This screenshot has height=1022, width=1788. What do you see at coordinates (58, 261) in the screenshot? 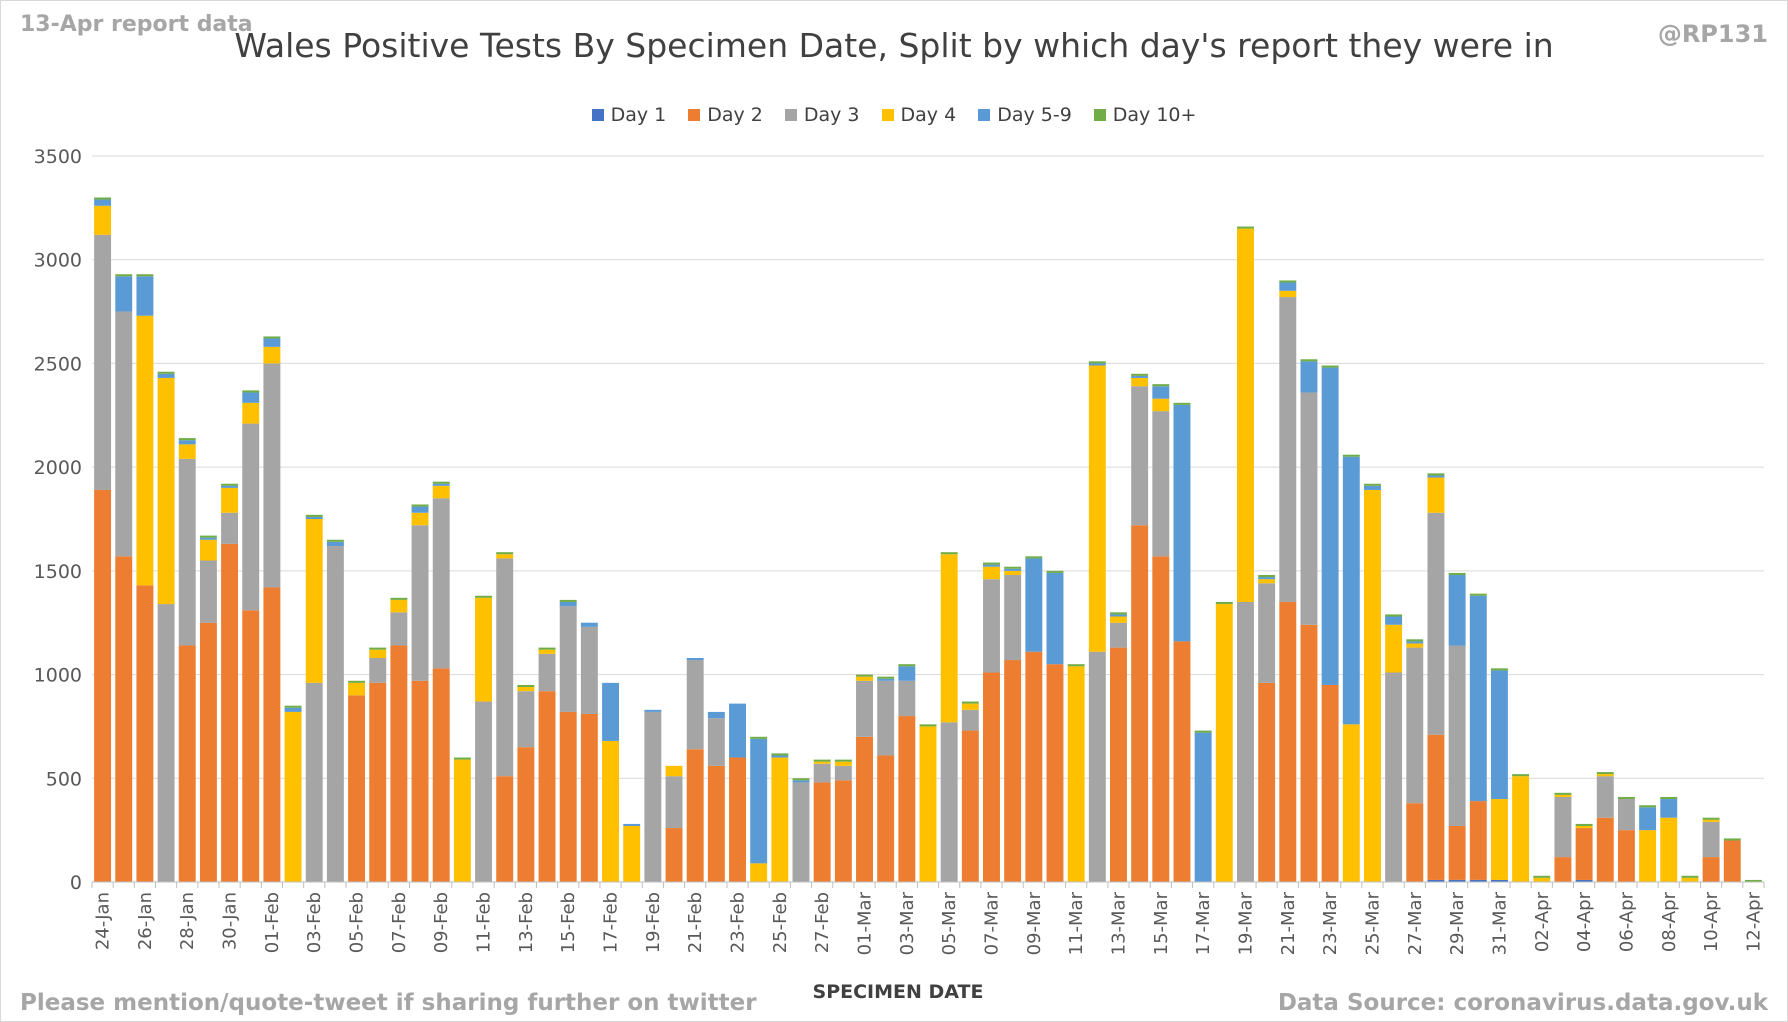
I see `y-tick-label: 3000` at bounding box center [58, 261].